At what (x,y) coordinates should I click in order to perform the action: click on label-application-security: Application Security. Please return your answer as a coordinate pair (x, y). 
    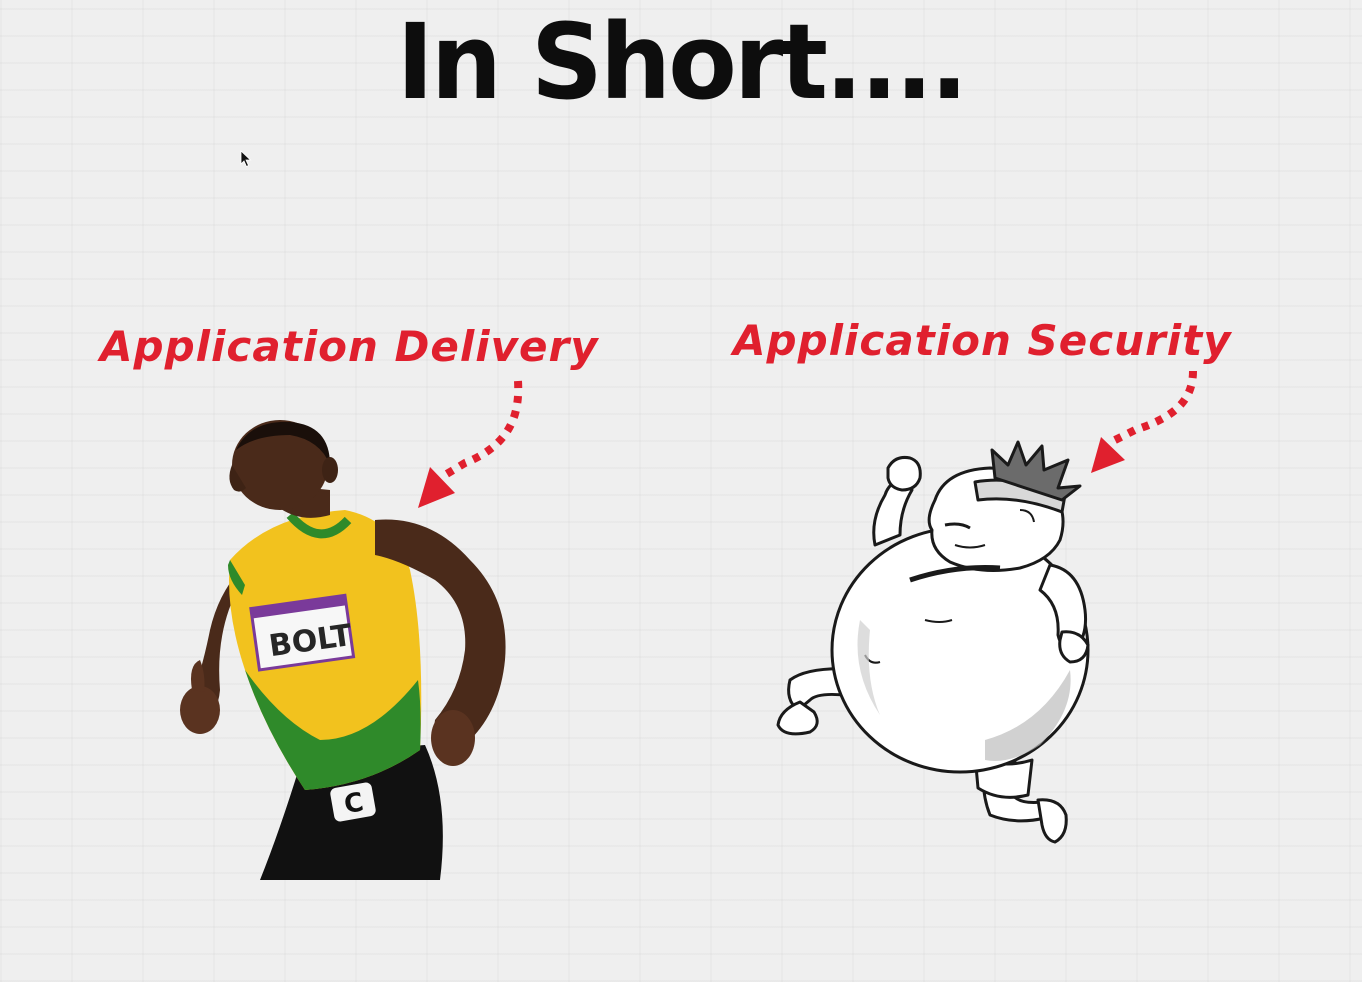
    Looking at the image, I should click on (982, 340).